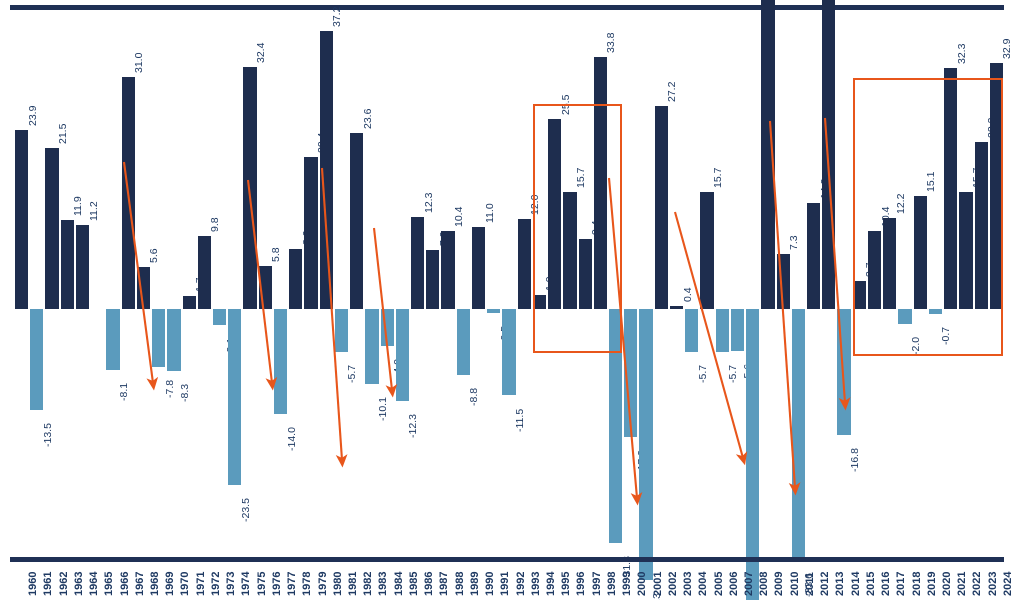 The height and width of the screenshot is (600, 1014). Describe the element at coordinates (951, 188) in the screenshot. I see `bar-2021` at that location.